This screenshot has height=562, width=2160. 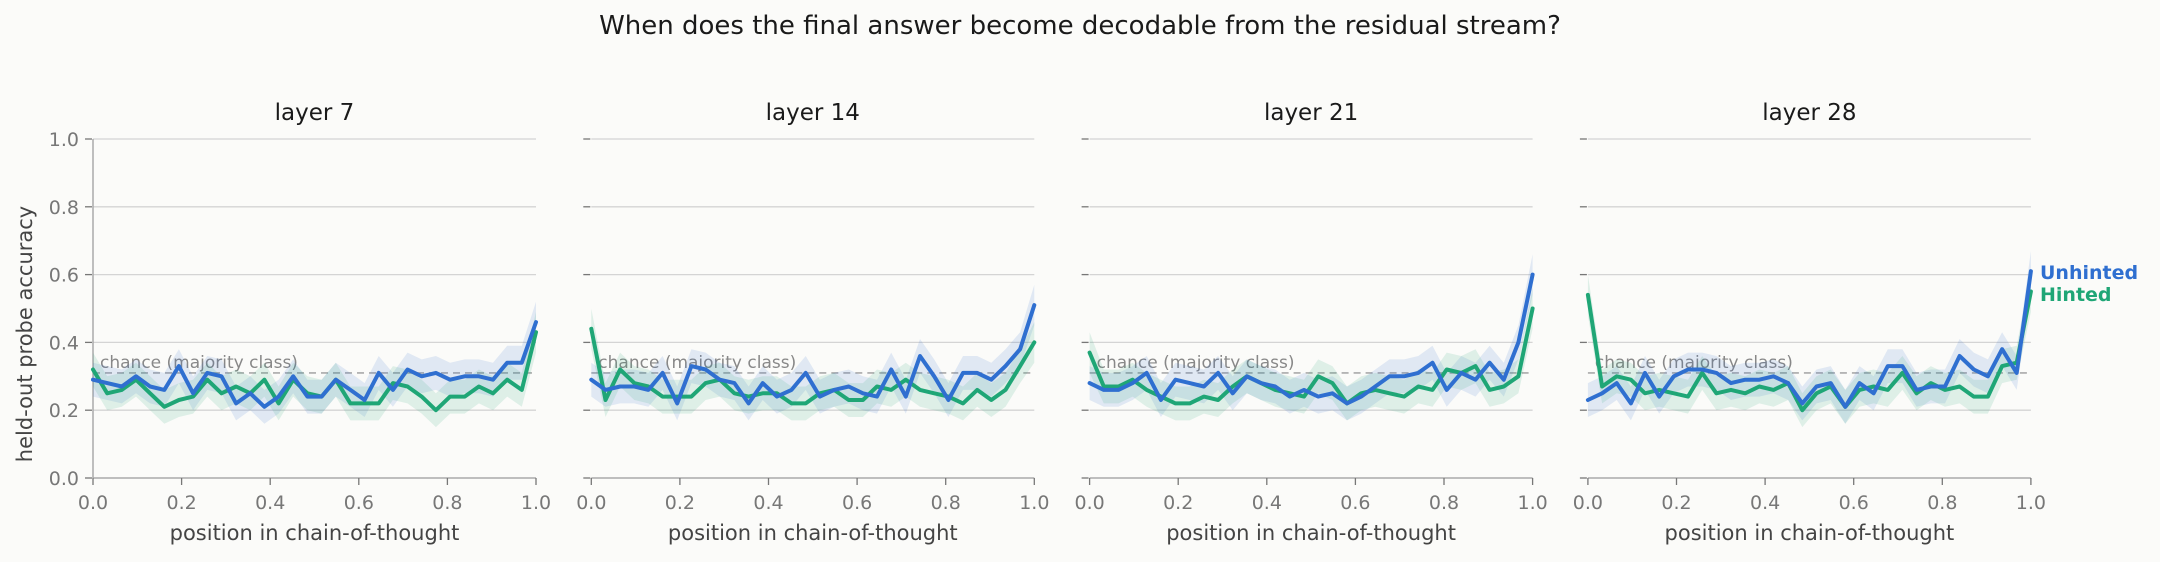 I want to click on panel-title: layer 14, so click(x=813, y=113).